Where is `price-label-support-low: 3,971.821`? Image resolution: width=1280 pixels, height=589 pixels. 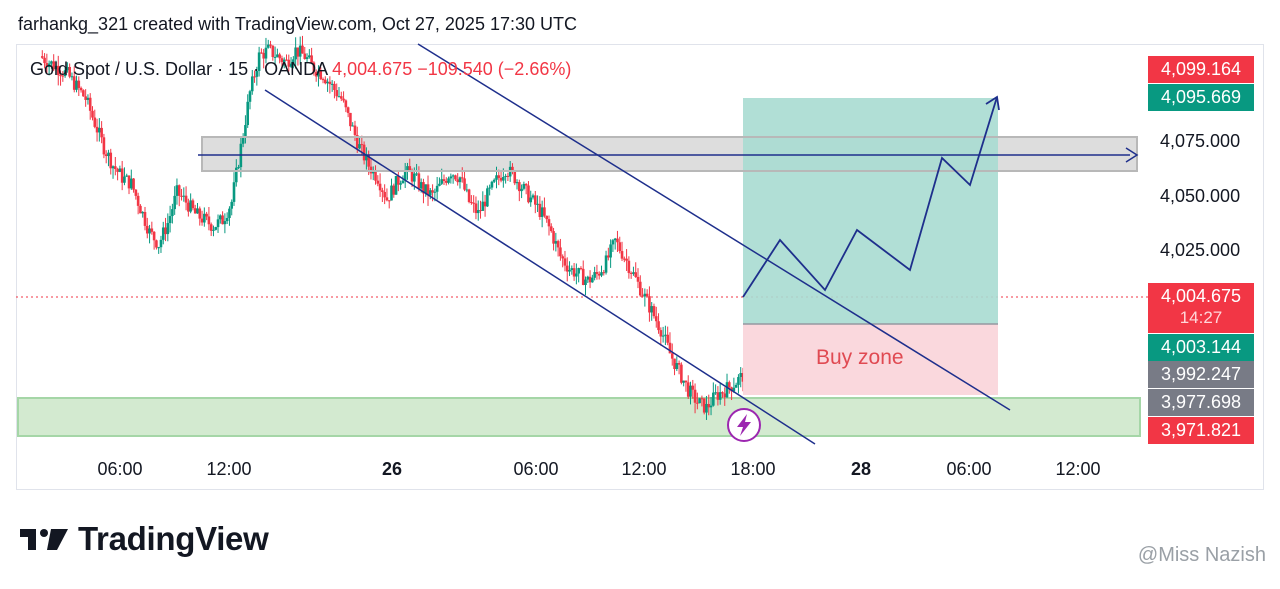
price-label-support-low: 3,971.821 is located at coordinates (1201, 430).